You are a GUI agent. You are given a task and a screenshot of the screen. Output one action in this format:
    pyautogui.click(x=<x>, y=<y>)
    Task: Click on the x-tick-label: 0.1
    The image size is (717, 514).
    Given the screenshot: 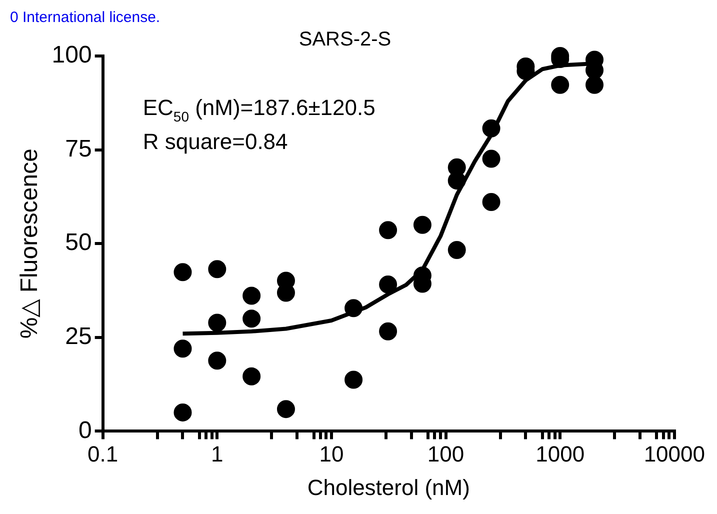 What is the action you would take?
    pyautogui.click(x=103, y=453)
    